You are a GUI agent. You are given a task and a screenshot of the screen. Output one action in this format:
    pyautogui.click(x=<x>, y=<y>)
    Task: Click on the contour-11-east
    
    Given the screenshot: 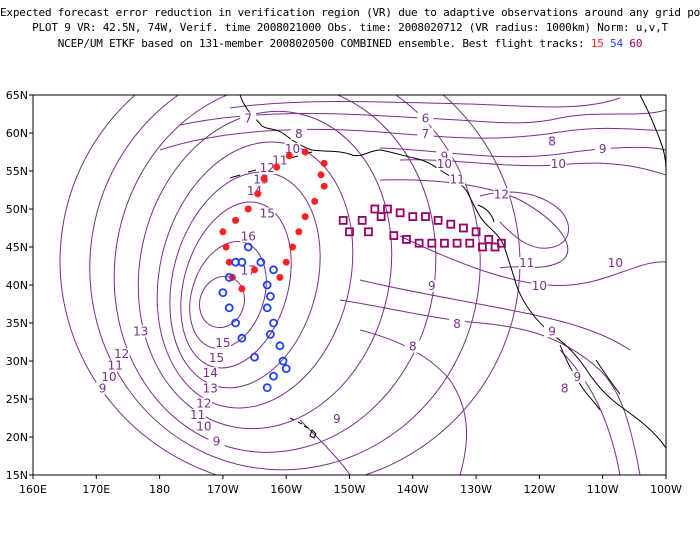 What is the action you would take?
    pyautogui.click(x=474, y=224)
    